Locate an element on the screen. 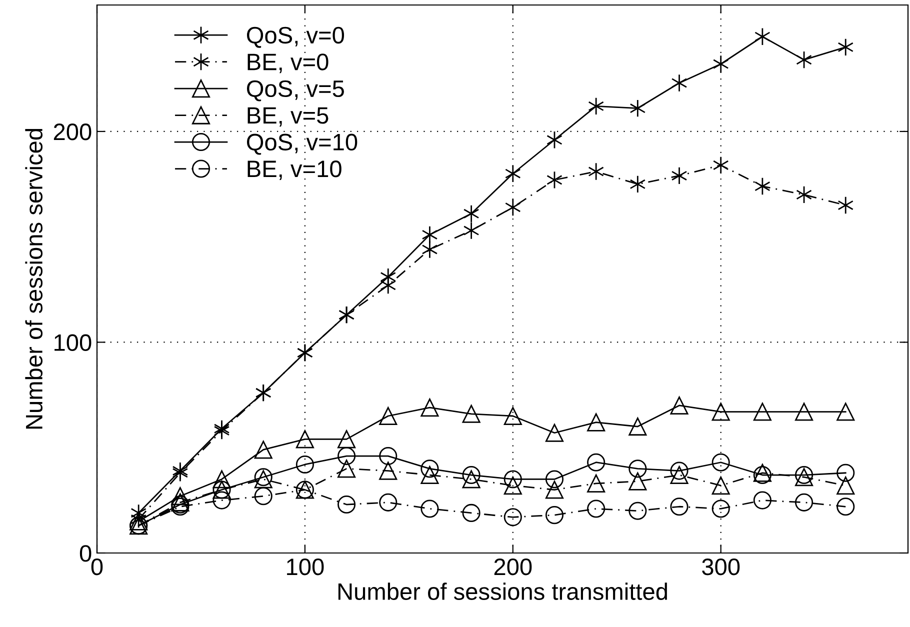  y-tick-label: 100 is located at coordinates (73, 343).